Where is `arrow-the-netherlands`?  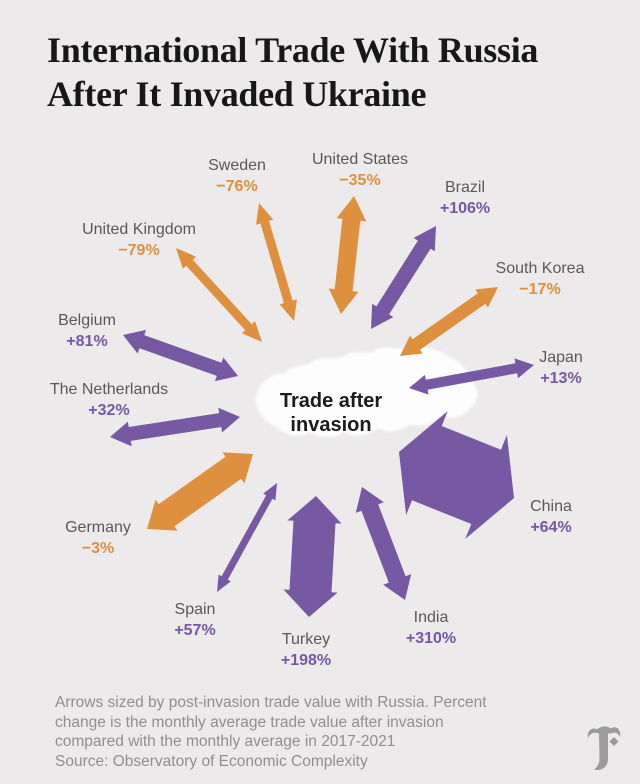
arrow-the-netherlands is located at coordinates (175, 427).